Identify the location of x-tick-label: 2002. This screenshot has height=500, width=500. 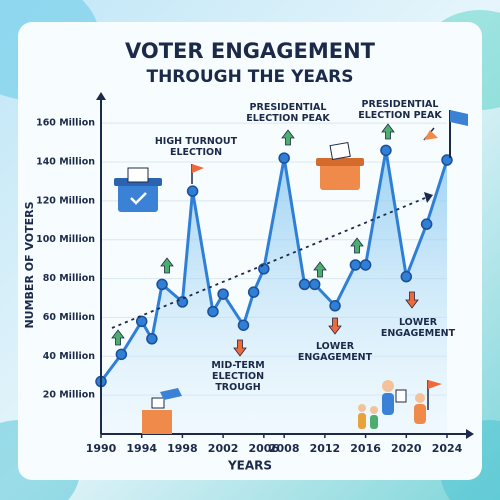
(223, 448).